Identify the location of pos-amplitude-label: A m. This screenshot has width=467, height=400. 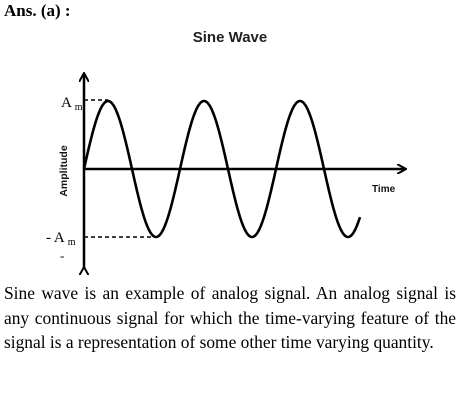
(72, 104).